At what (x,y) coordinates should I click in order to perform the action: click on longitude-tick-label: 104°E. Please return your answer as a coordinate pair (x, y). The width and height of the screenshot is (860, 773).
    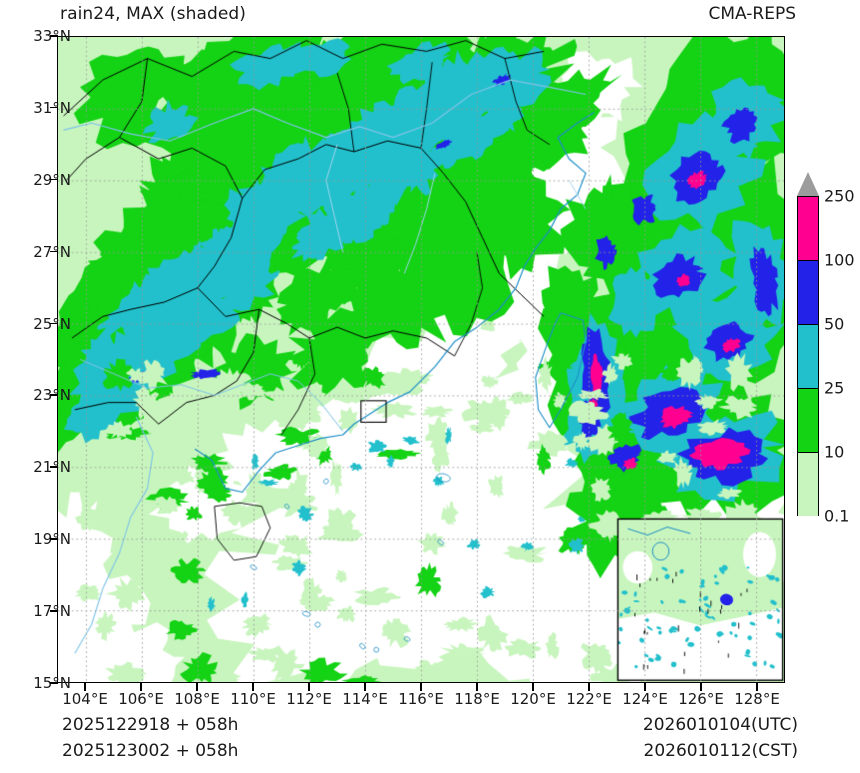
    Looking at the image, I should click on (85, 699).